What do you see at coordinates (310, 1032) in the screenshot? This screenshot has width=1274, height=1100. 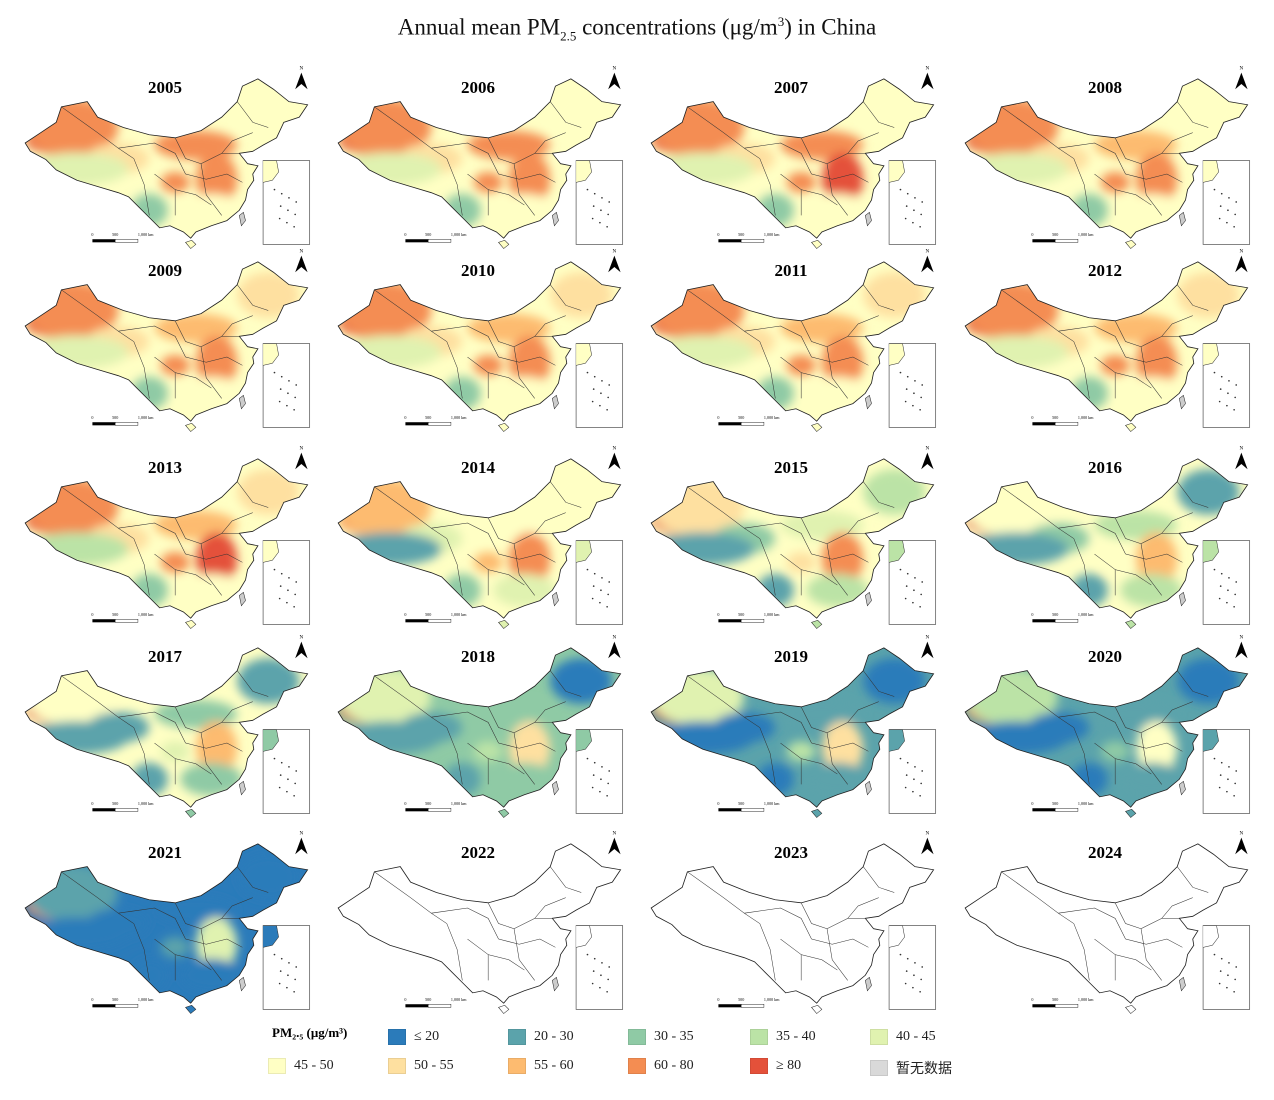 I see `legend-title: PM₂.₅ (μg/m³)` at bounding box center [310, 1032].